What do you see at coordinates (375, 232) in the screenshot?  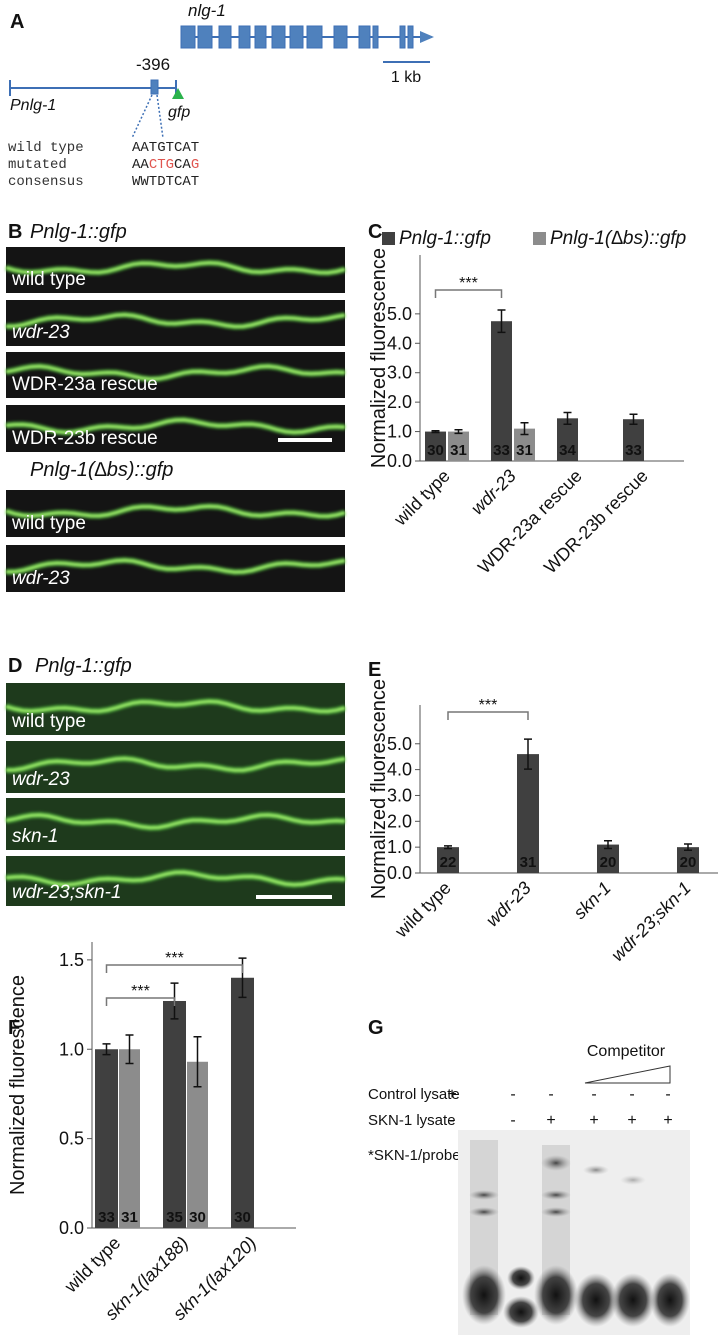 I see `panel-label: C` at bounding box center [375, 232].